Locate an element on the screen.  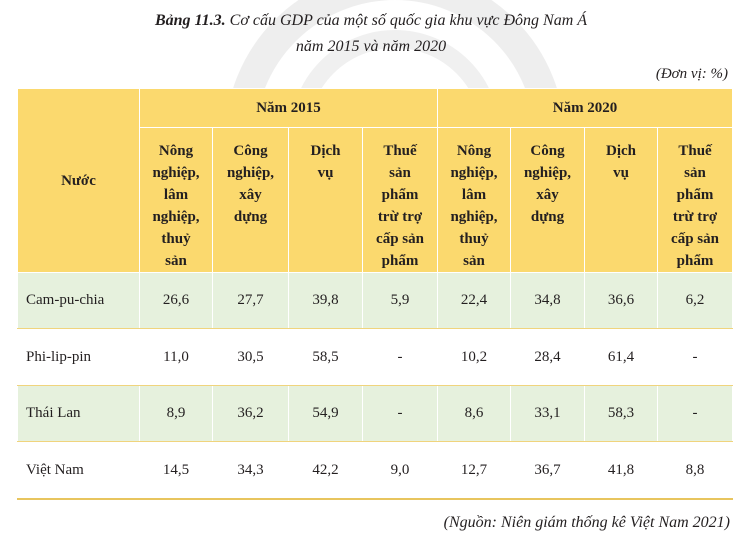
value-cell: 6,2 is located at coordinates (695, 300).